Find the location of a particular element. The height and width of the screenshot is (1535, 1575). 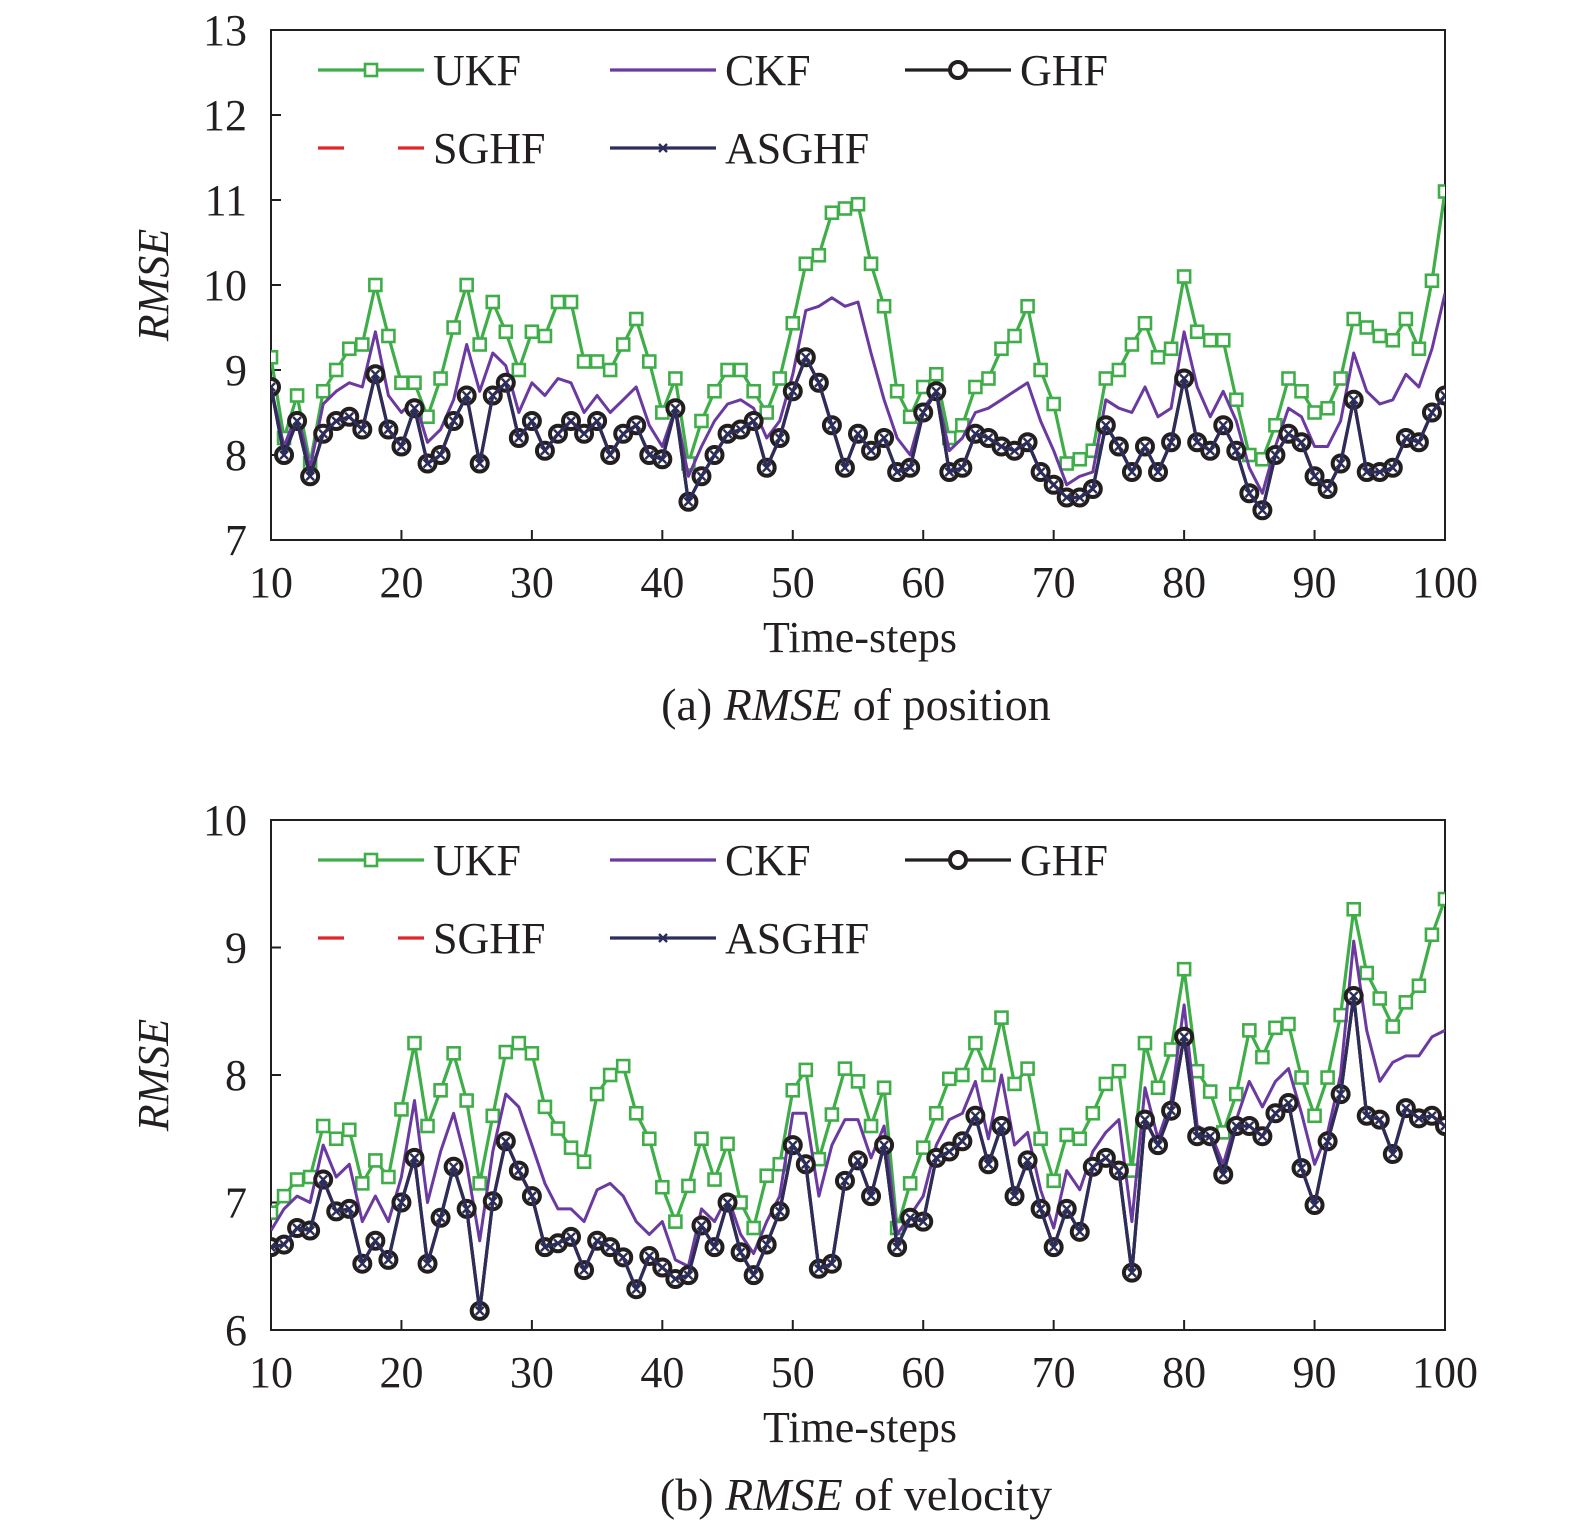

legend-label-sghf: SGHF is located at coordinates (489, 938).